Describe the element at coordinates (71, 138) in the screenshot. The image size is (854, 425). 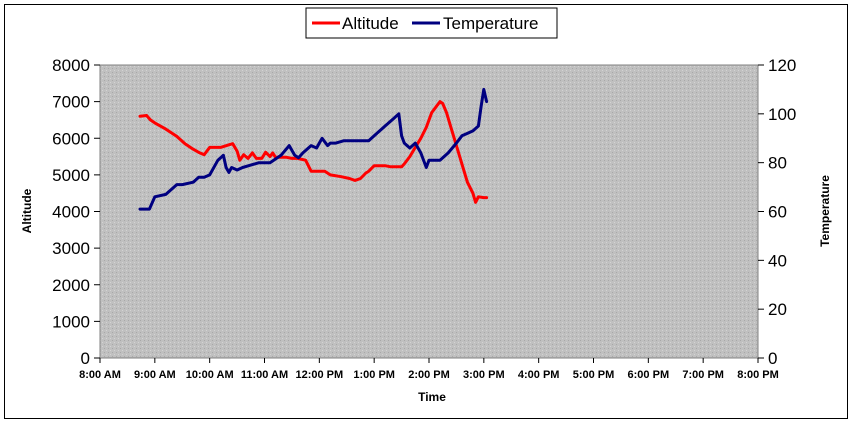
I see `y-tick-label: 6000` at that location.